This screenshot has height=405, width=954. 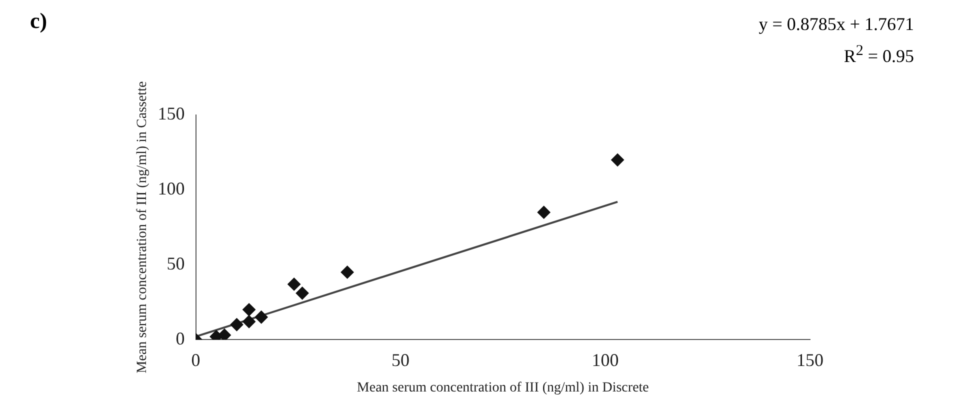 What do you see at coordinates (180, 338) in the screenshot?
I see `y-tick-label: 0` at bounding box center [180, 338].